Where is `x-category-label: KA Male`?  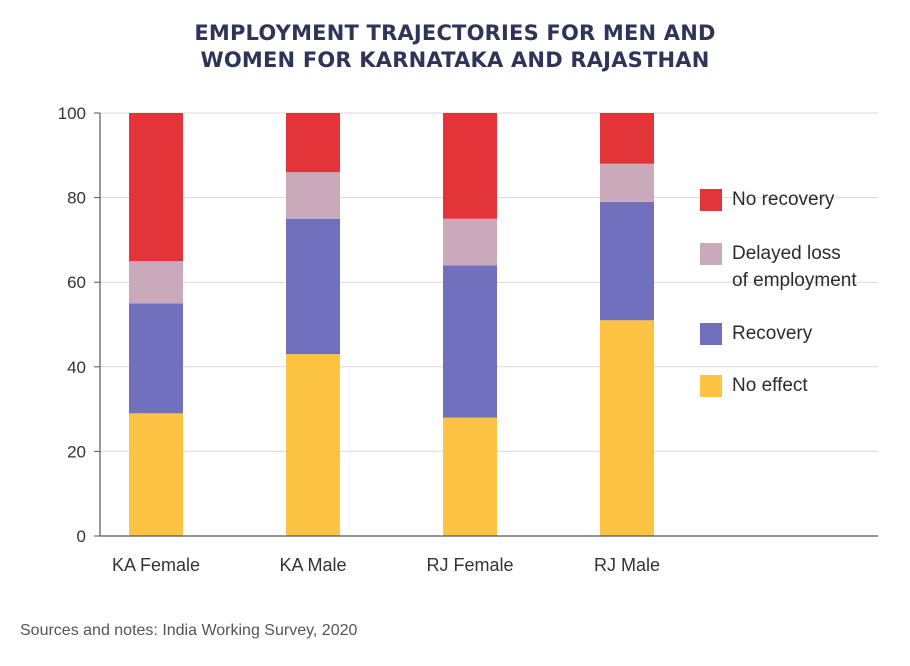
x-category-label: KA Male is located at coordinates (312, 565).